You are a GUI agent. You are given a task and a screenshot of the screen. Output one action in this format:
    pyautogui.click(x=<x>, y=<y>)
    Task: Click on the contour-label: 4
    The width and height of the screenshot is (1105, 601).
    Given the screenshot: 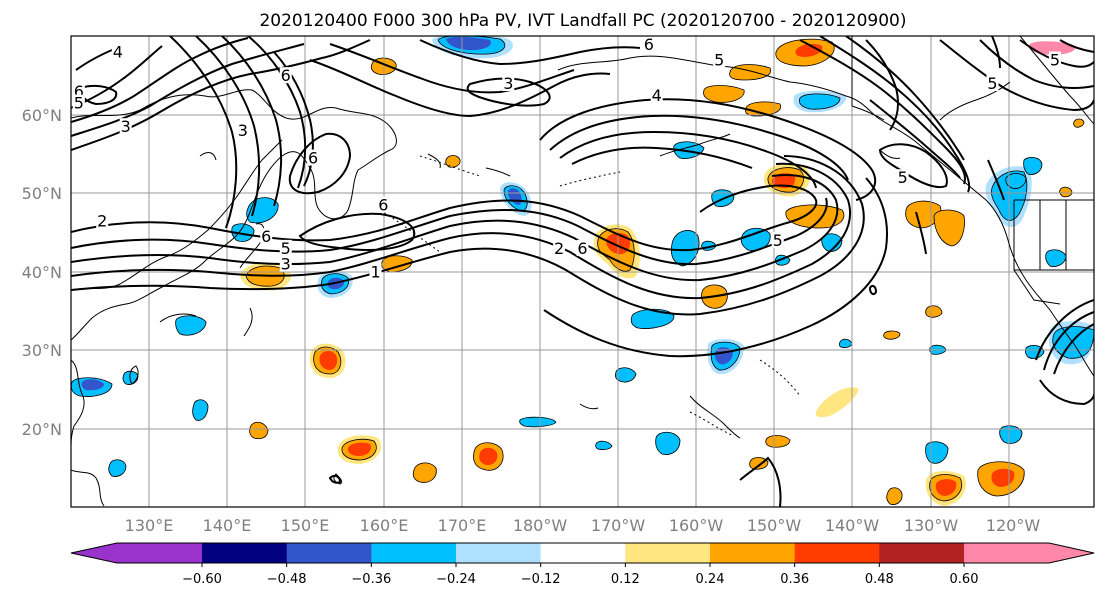 What is the action you would take?
    pyautogui.click(x=118, y=52)
    